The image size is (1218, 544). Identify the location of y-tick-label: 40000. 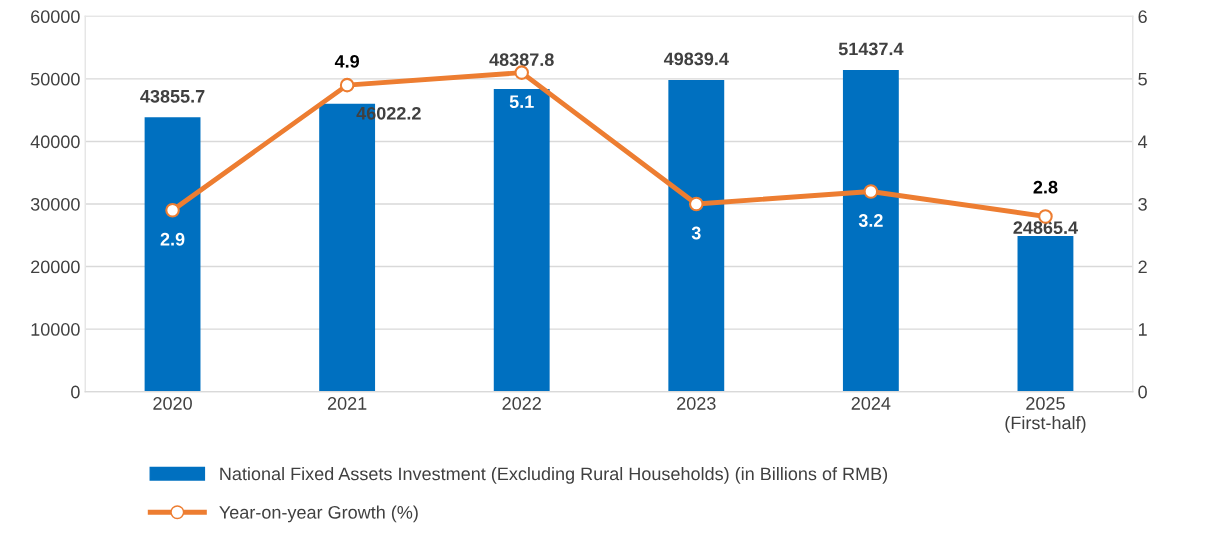
(55, 142).